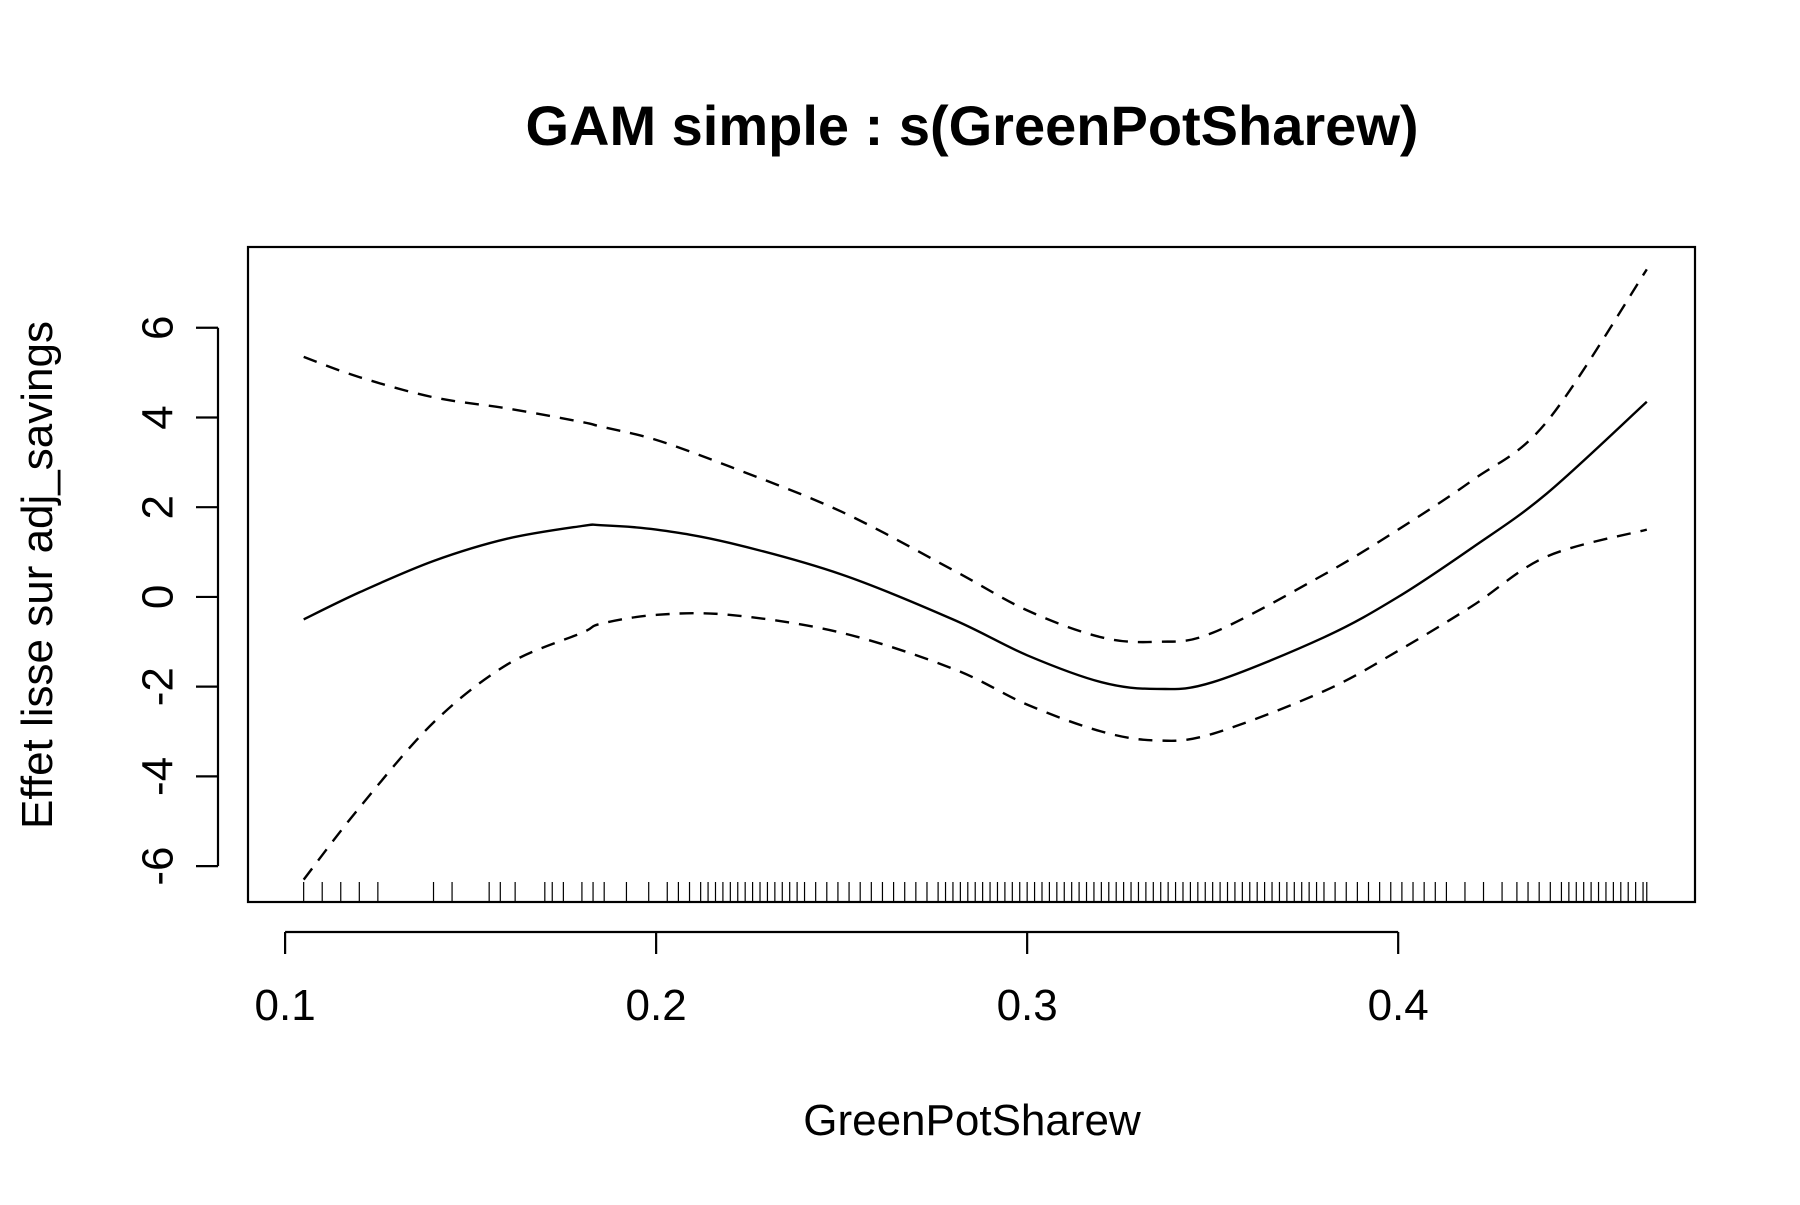 The image size is (1800, 1205). What do you see at coordinates (975, 892) in the screenshot?
I see `rug-marks` at bounding box center [975, 892].